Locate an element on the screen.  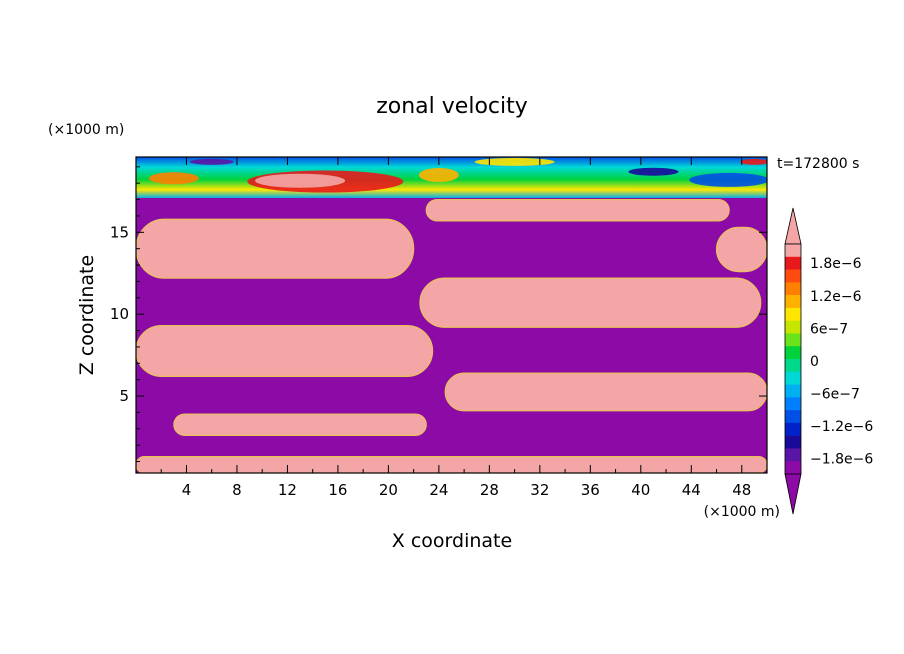
colorbar-tick-label: −1.8e−6 is located at coordinates (841, 460).